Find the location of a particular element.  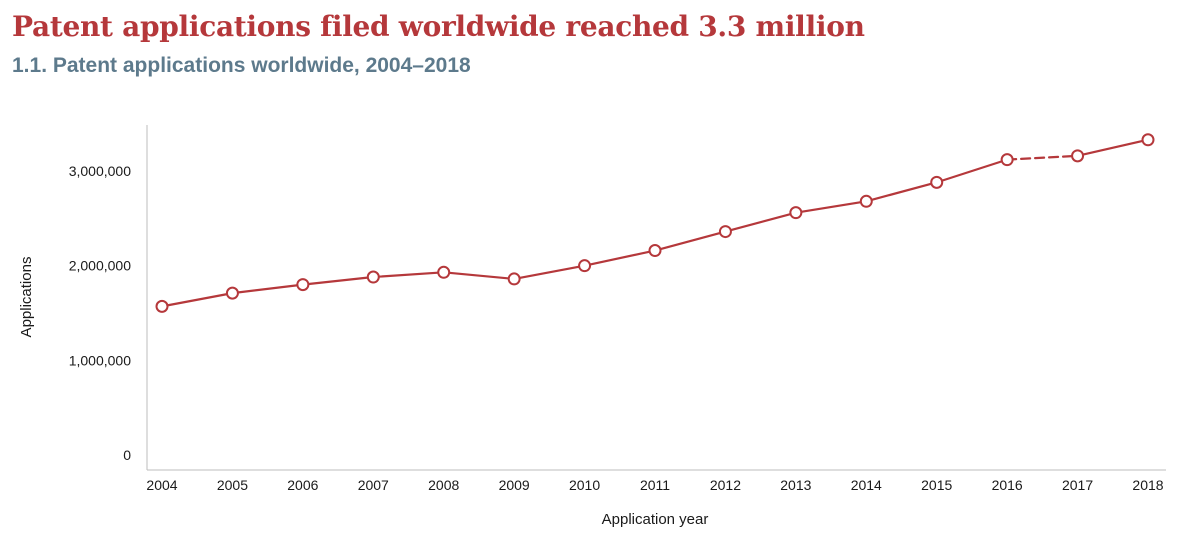

y-axis-label: Applications is located at coordinates (26, 297).